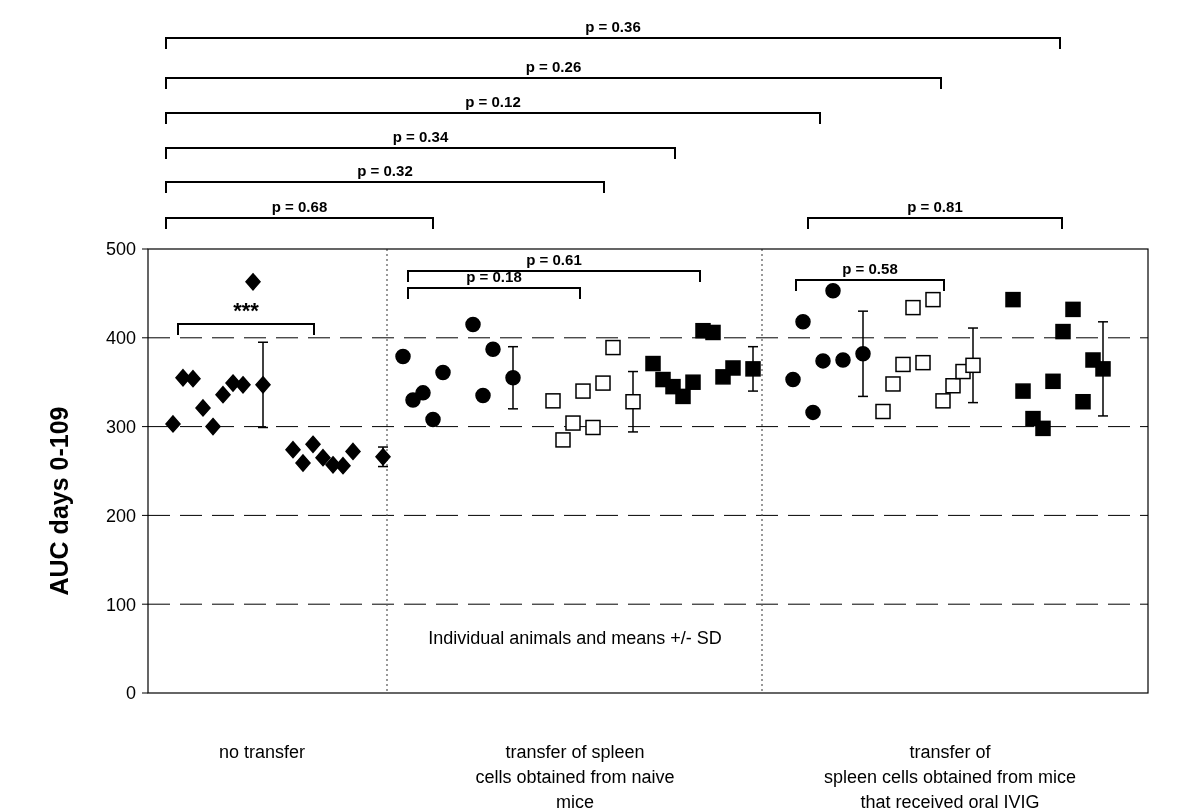 The width and height of the screenshot is (1191, 811). Describe the element at coordinates (493, 101) in the screenshot. I see `text: p = 0.12` at that location.